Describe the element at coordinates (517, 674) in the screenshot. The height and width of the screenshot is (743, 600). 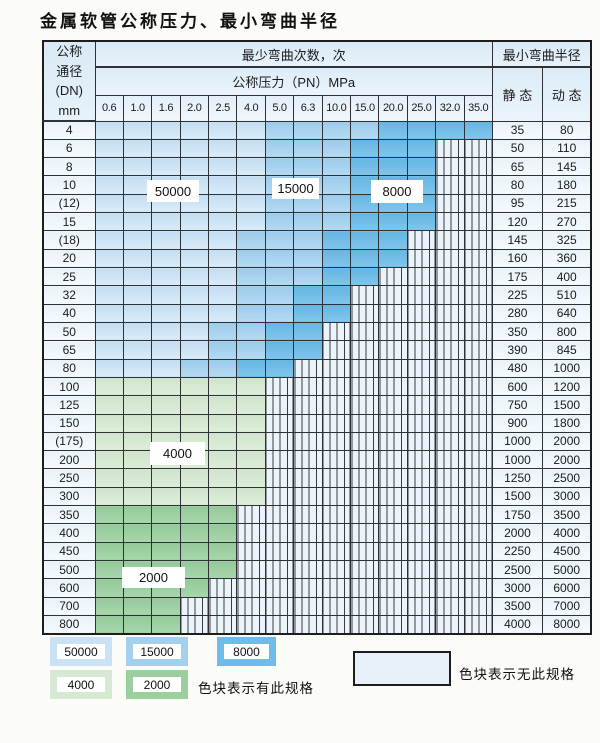
I see `legend-no-spec-text: 色块表示无此规格` at that location.